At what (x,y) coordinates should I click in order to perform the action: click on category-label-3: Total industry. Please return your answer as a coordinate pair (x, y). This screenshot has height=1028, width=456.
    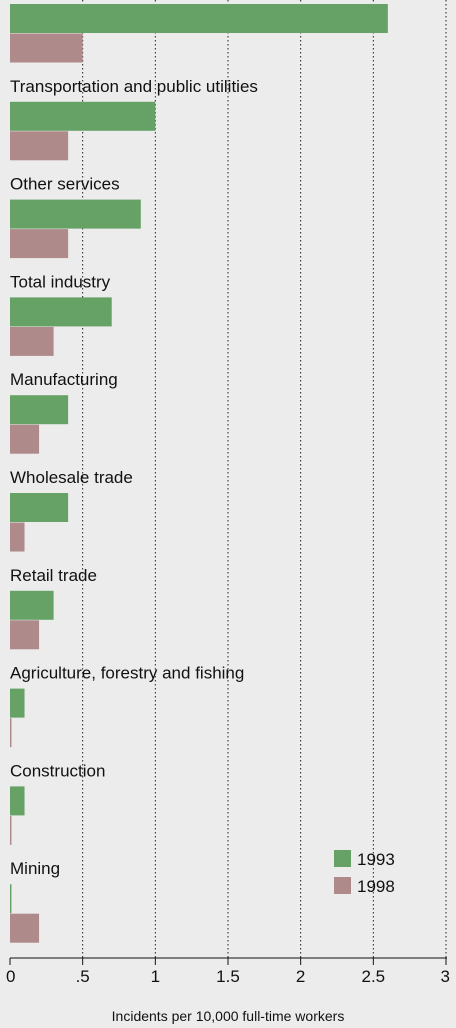
    Looking at the image, I should click on (60, 281).